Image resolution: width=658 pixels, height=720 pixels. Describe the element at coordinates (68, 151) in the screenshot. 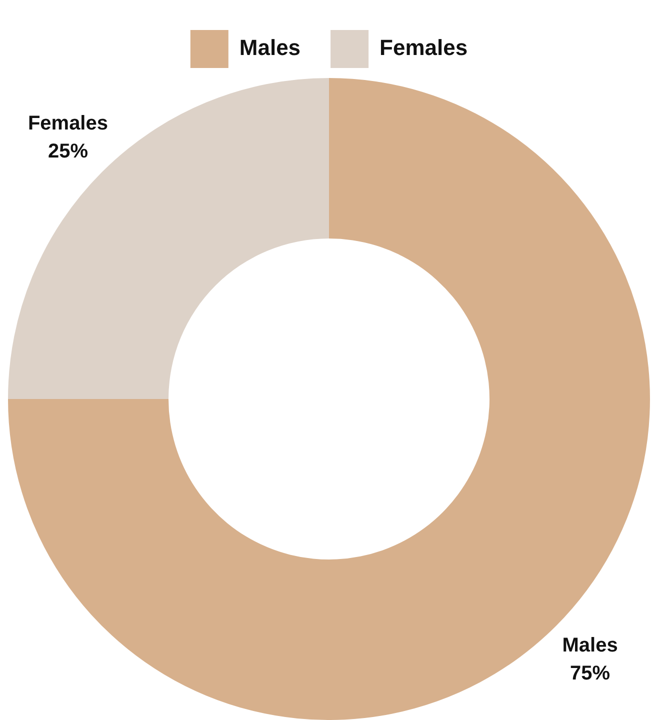

I see `data-label: 25%` at that location.